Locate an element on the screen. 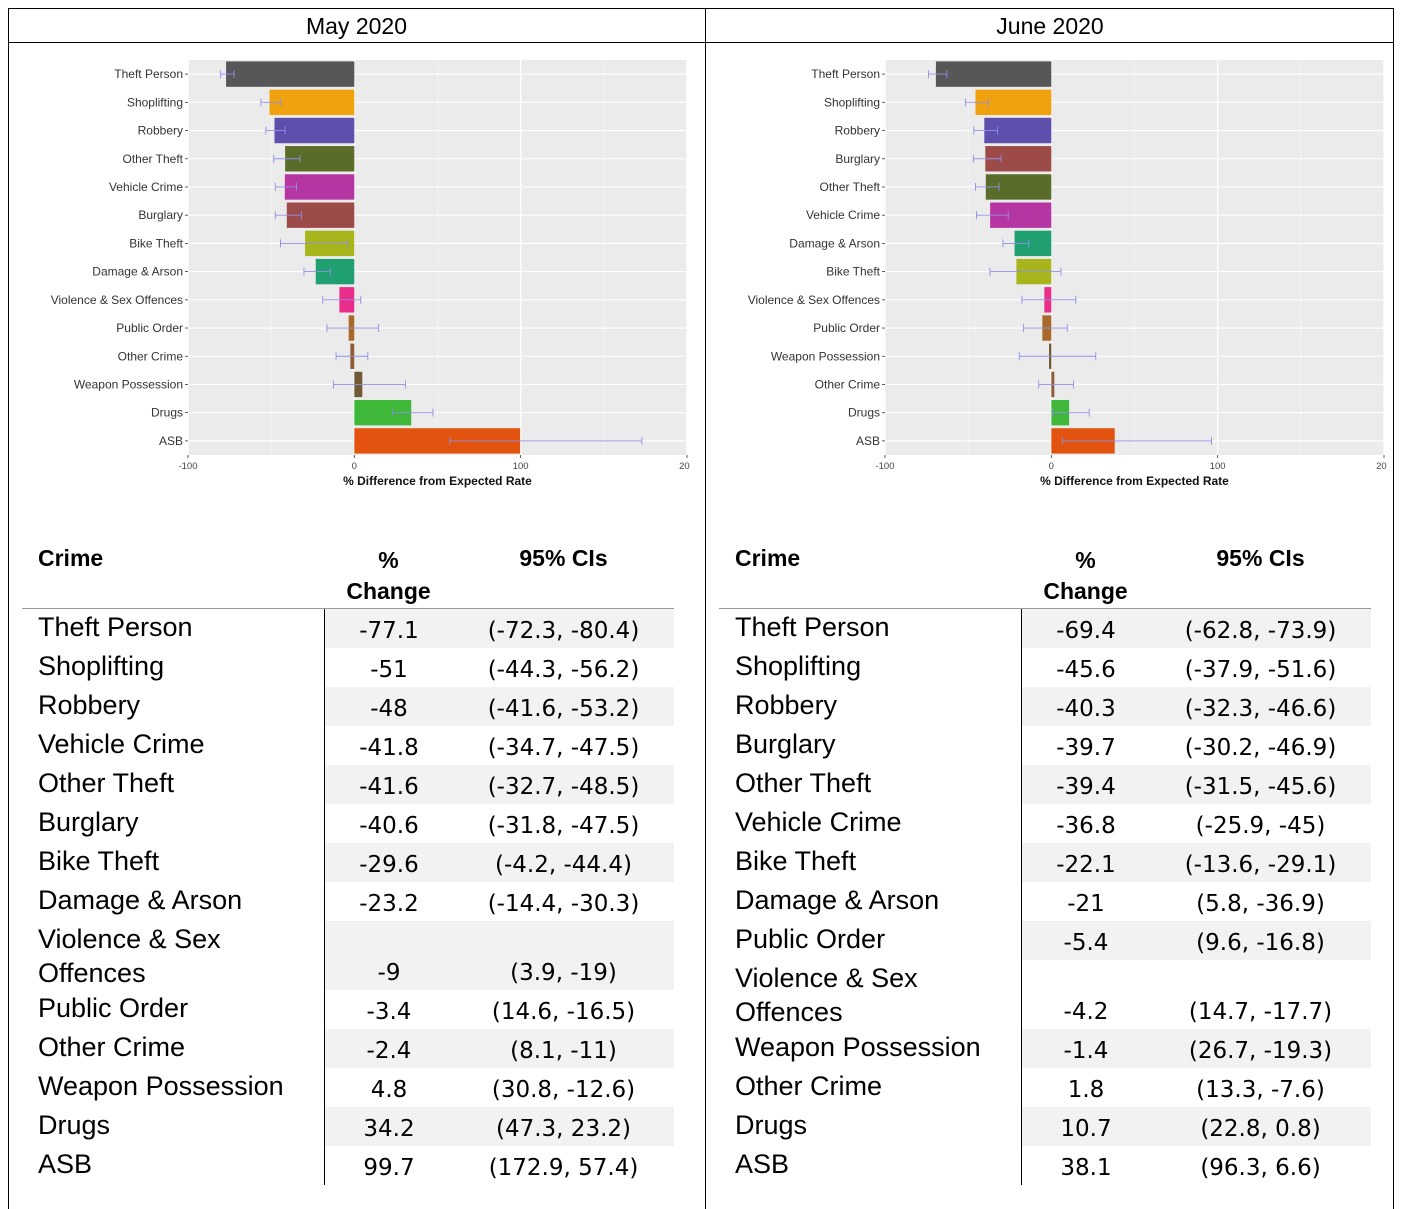 The image size is (1404, 1209). table-row: Bike Theft -22.1 (-13.6, -29.1) is located at coordinates (1045, 862).